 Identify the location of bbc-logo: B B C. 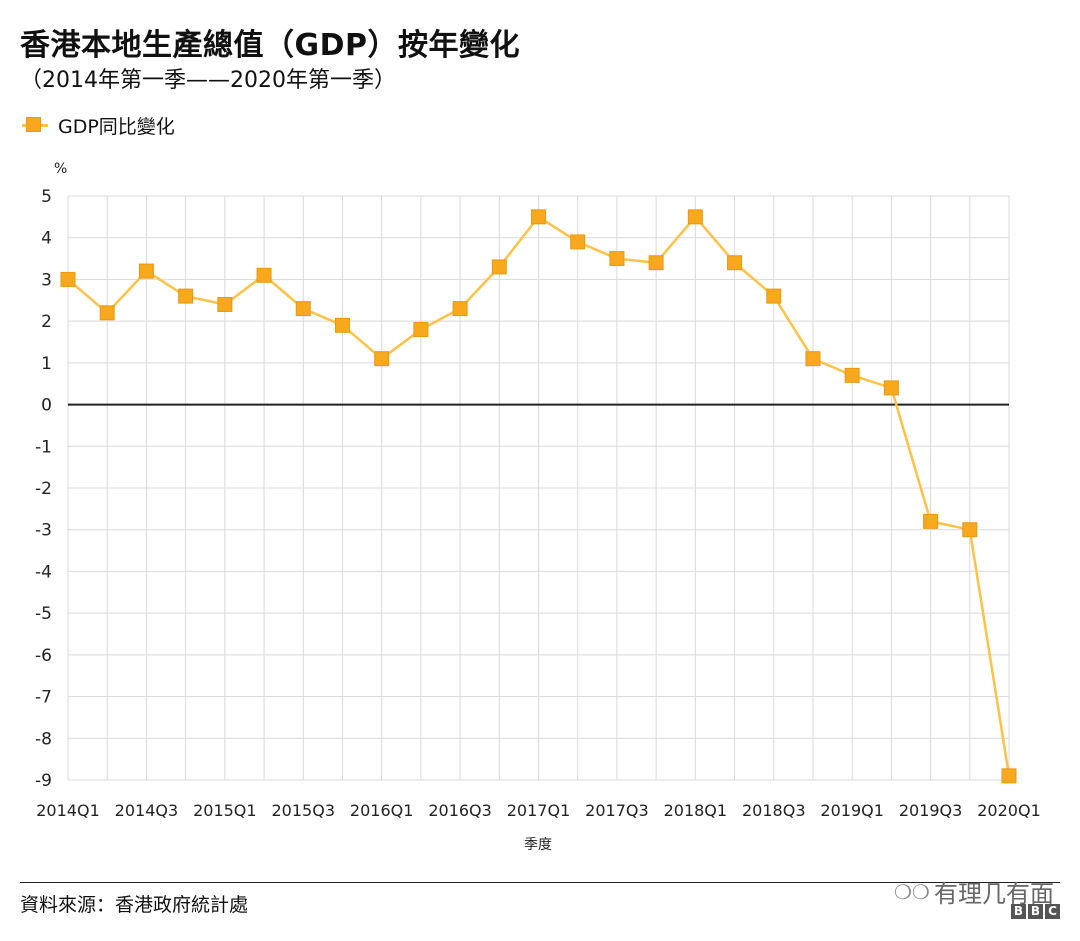
(1035, 911).